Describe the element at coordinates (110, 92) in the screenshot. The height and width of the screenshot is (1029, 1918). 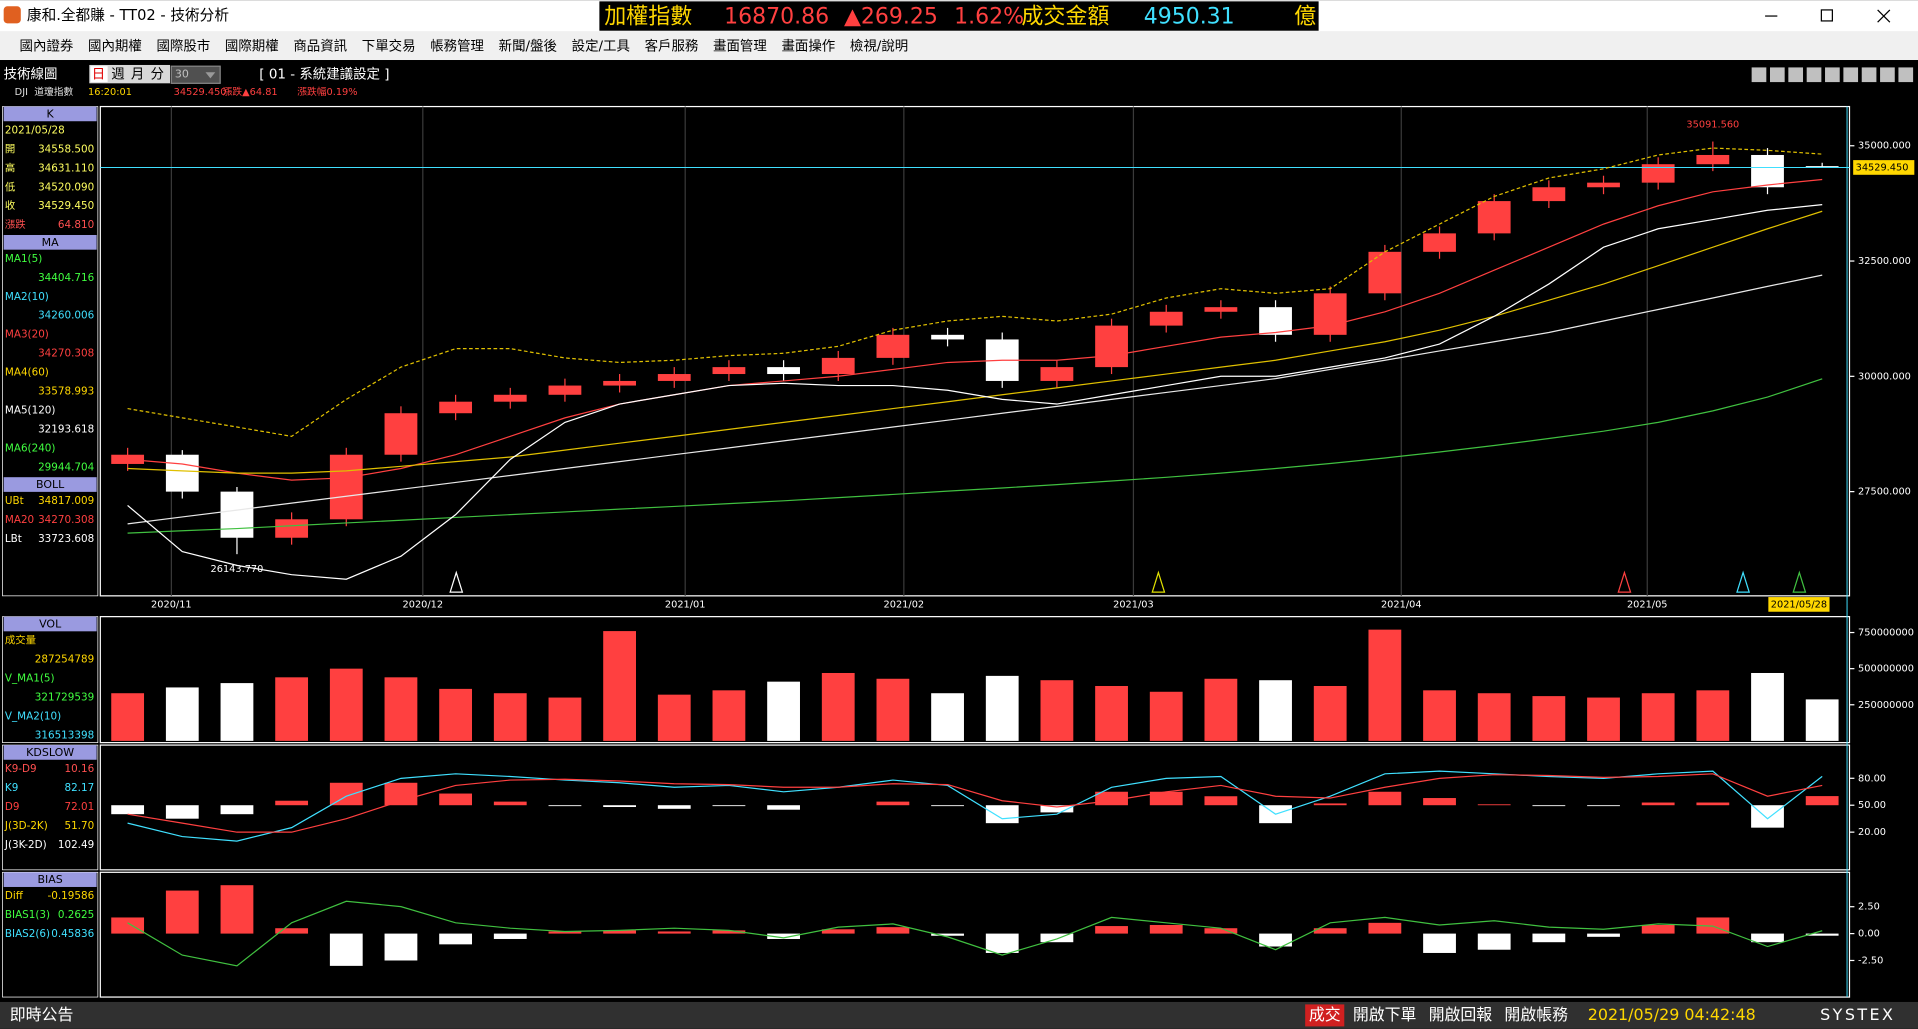
I see `quote-time: 16:20:01` at that location.